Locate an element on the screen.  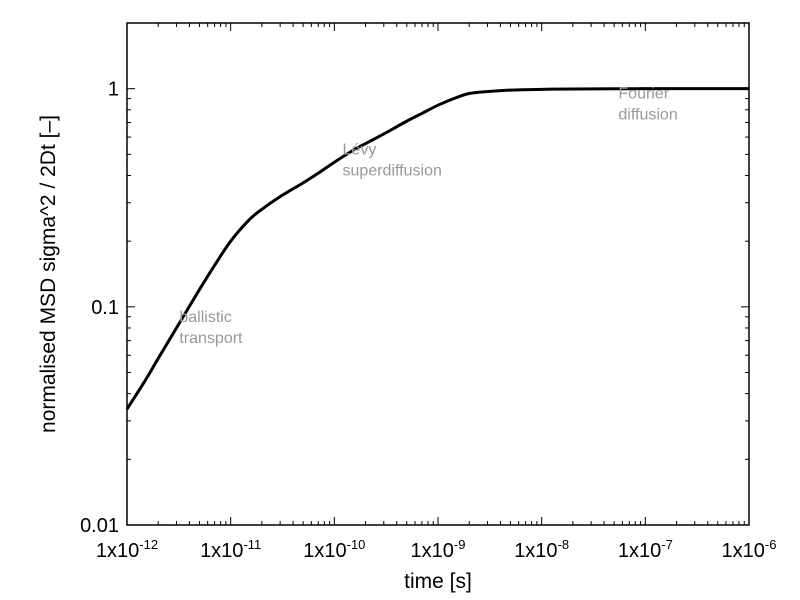
y-tick-label: 0.01 is located at coordinates (99, 526).